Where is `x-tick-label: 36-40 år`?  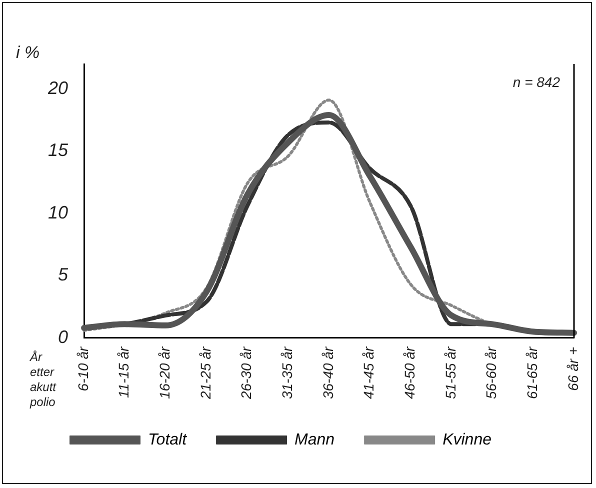 x-tick-label: 36-40 år is located at coordinates (328, 373).